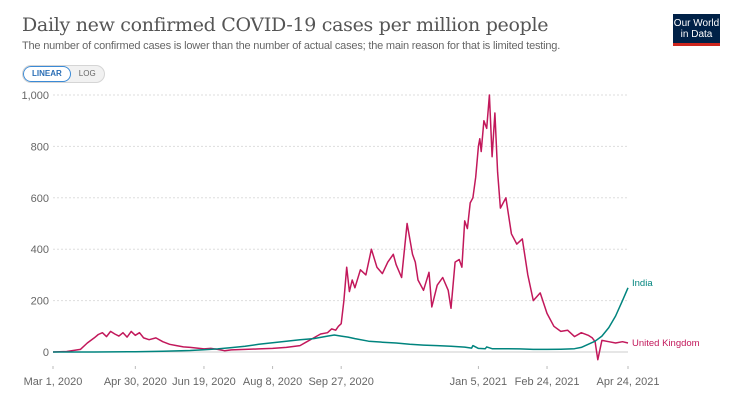 The image size is (740, 406). I want to click on series-labels: India United Kingdom, so click(666, 313).